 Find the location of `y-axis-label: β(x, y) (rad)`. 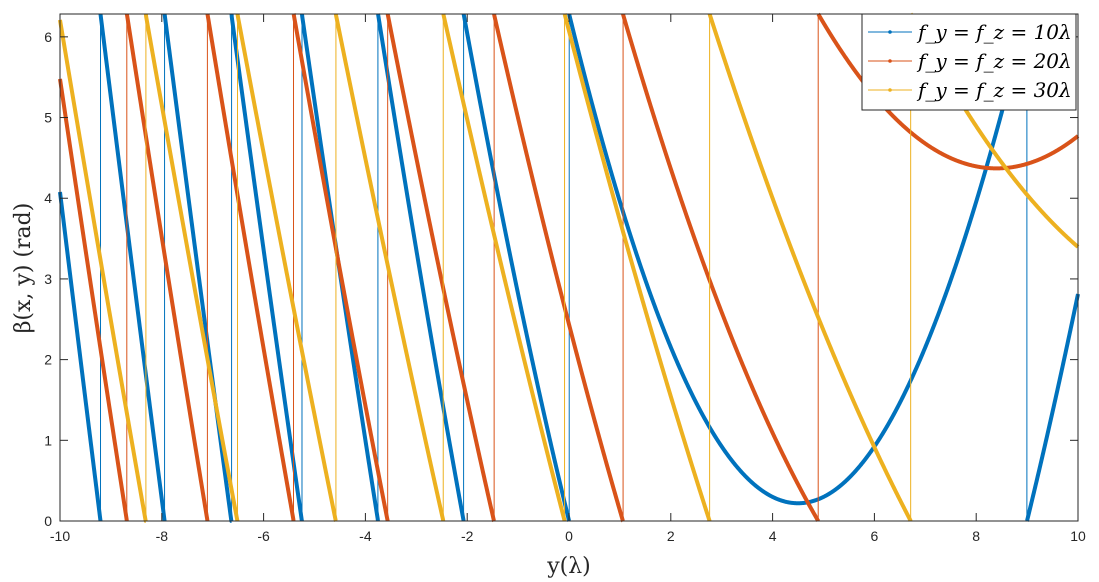

y-axis-label: β(x, y) (rad) is located at coordinates (23, 268).